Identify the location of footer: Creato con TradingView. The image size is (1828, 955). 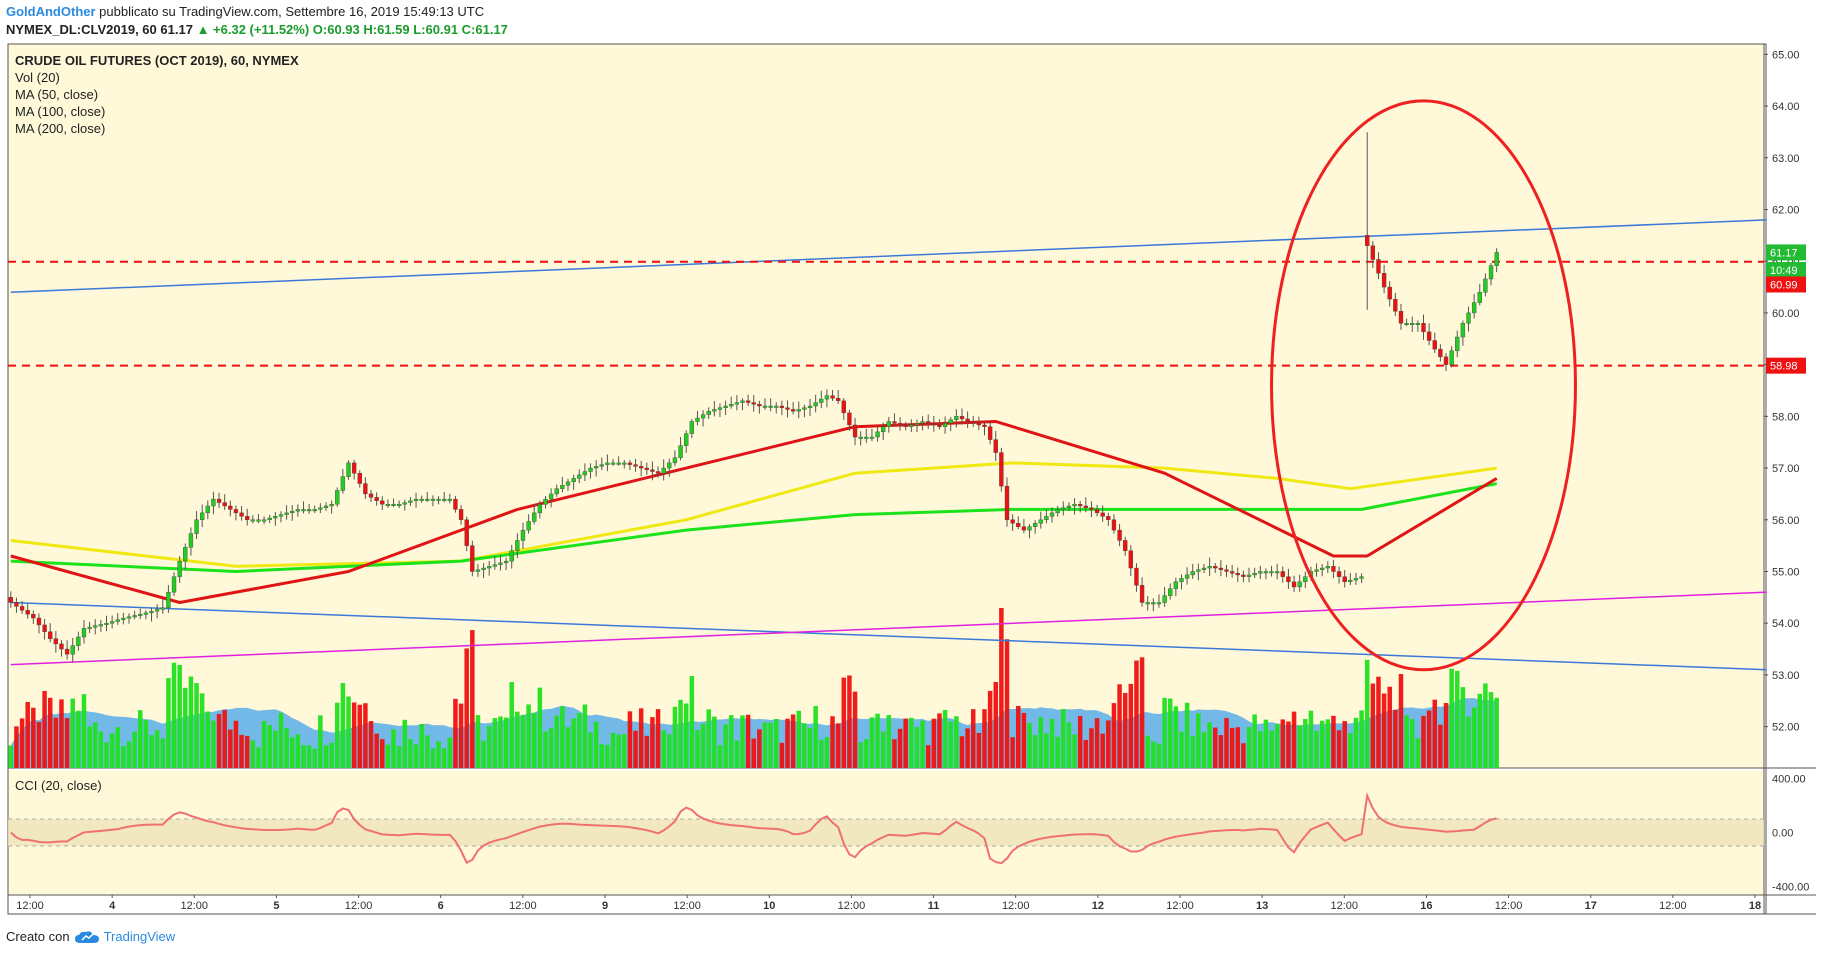
(90, 936).